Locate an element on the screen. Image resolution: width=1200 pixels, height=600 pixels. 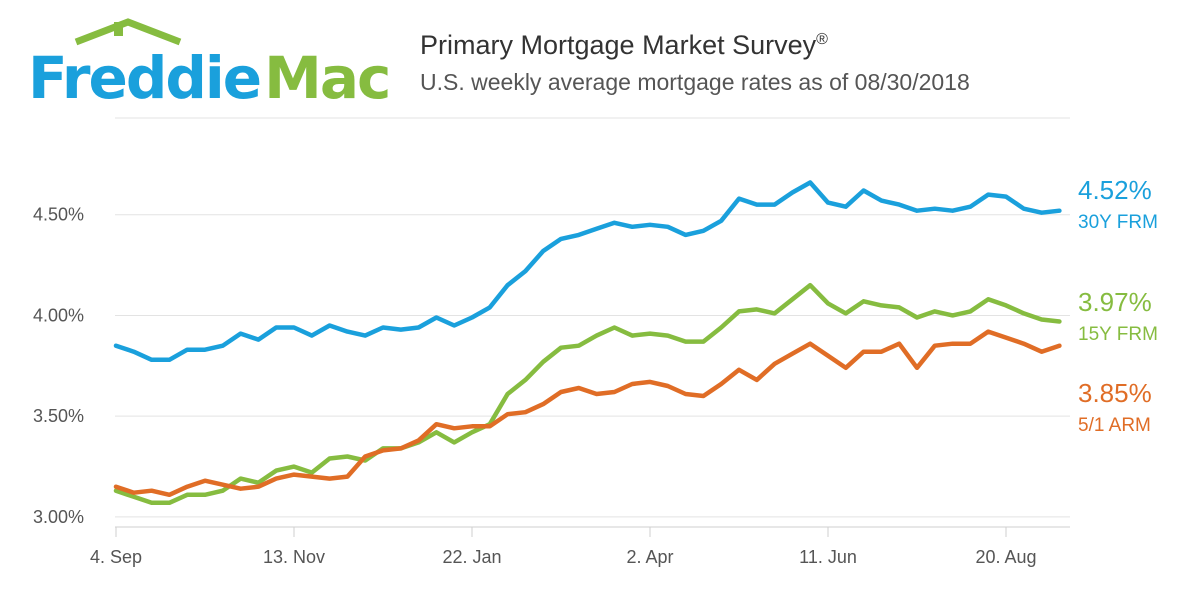
series-name-label: 15Y FRM is located at coordinates (1118, 334).